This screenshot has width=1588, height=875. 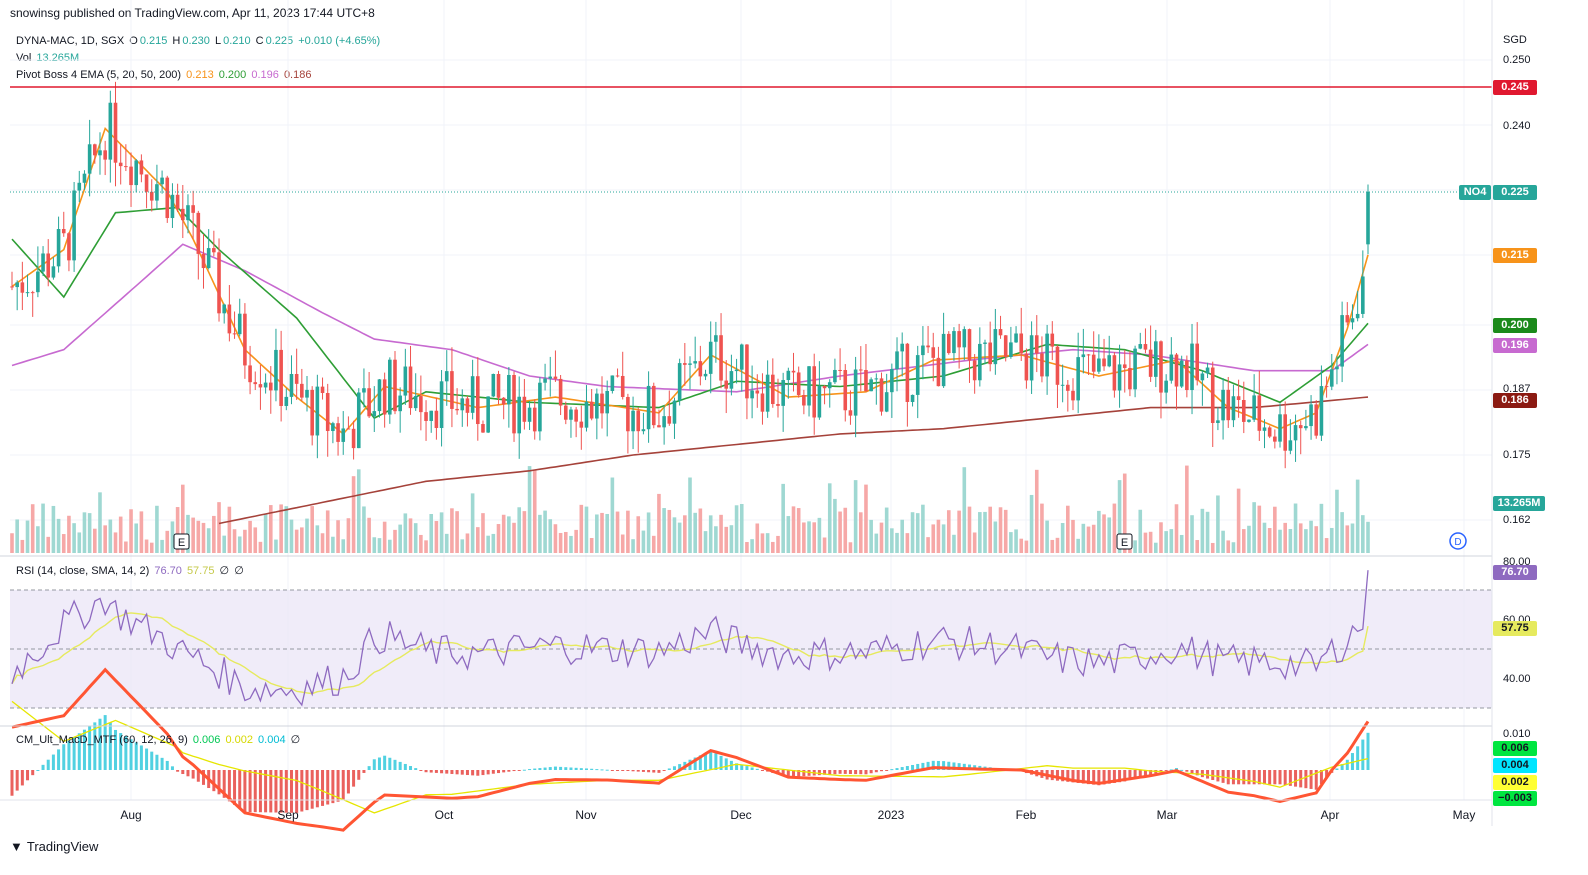 I want to click on last-price-tag: 0.225, so click(x=1515, y=192).